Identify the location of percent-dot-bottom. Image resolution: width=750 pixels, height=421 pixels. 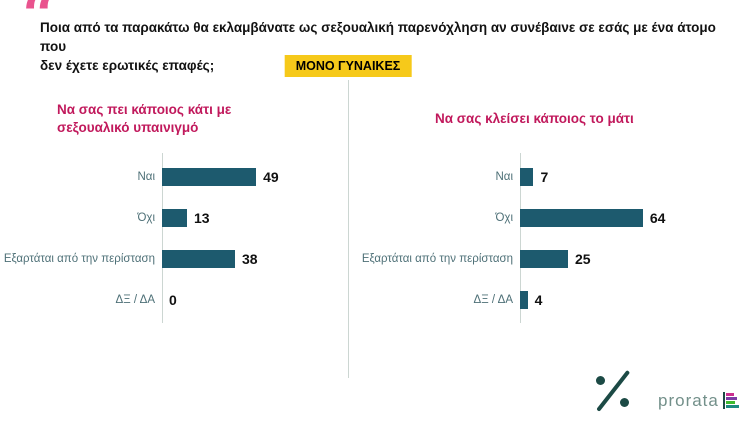
(624, 402).